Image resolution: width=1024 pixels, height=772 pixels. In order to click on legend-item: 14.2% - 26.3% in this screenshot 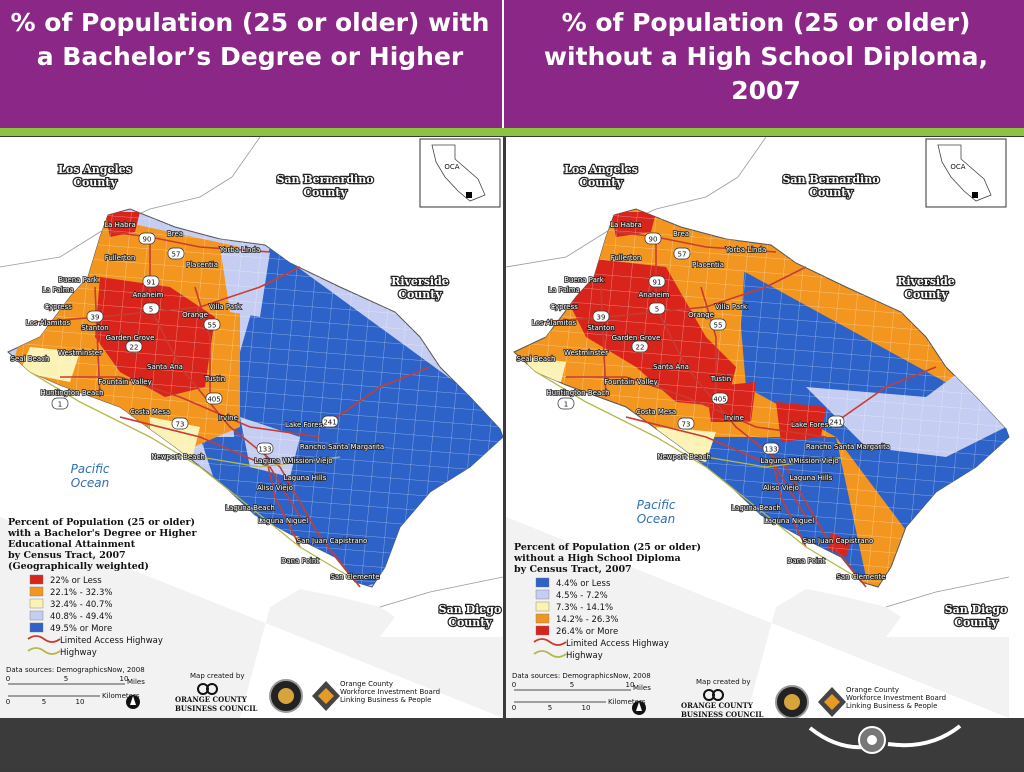, I will do `click(587, 620)`.